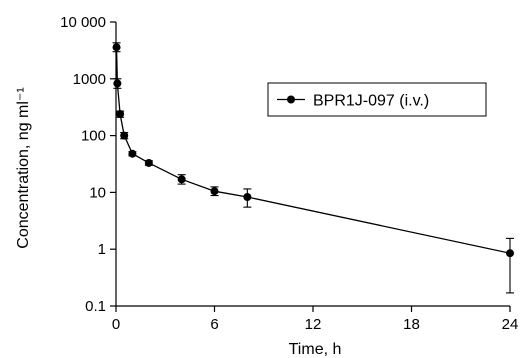 The width and height of the screenshot is (522, 358). I want to click on y-tick-label: 10, so click(97, 192).